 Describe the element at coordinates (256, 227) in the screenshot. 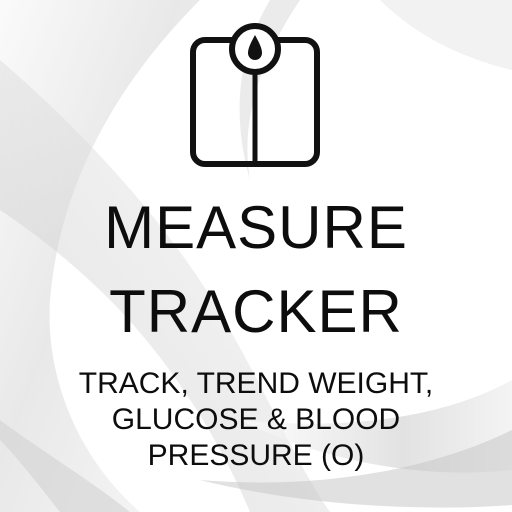

I see `app-title-line1: MEASURE` at that location.